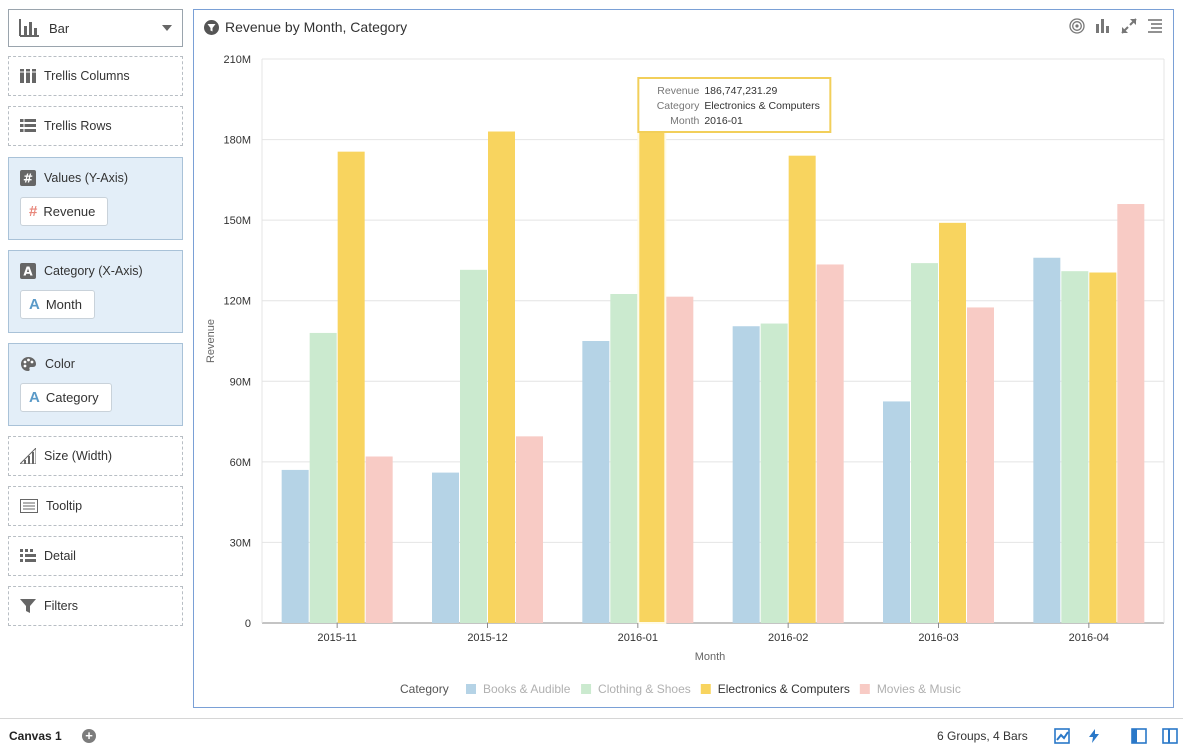 This screenshot has width=1183, height=749. I want to click on rows-icon, so click(28, 126).